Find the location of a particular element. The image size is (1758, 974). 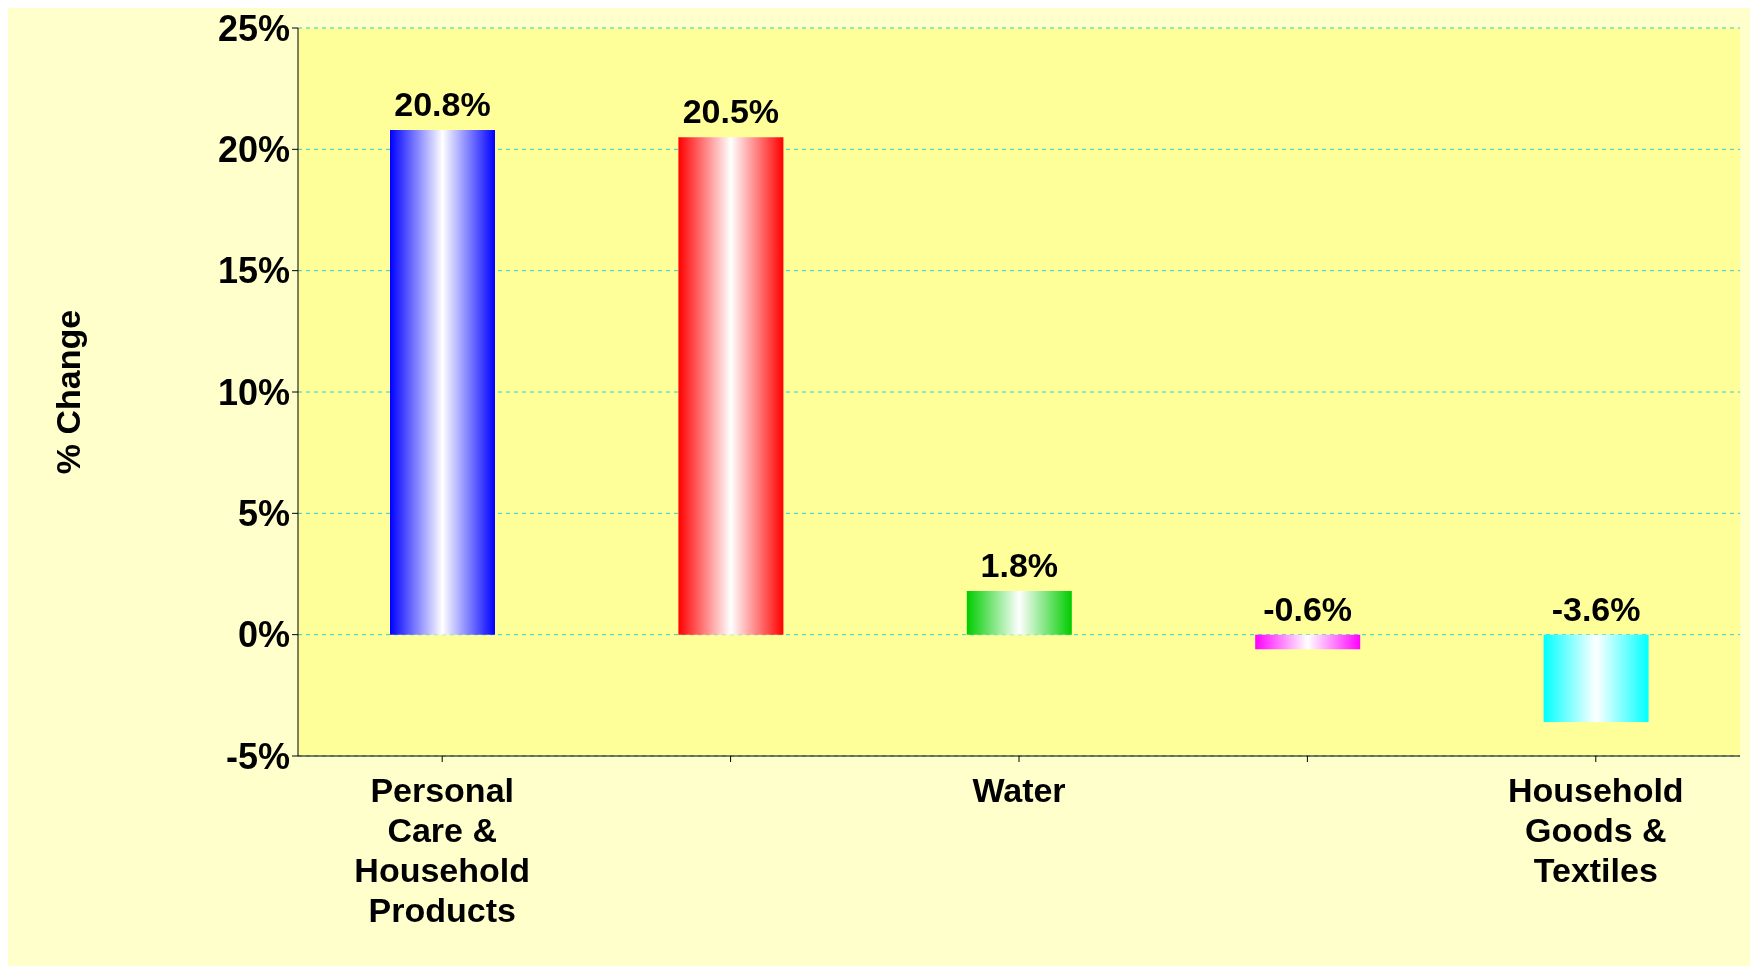

data-label: -3.6% is located at coordinates (1596, 608).